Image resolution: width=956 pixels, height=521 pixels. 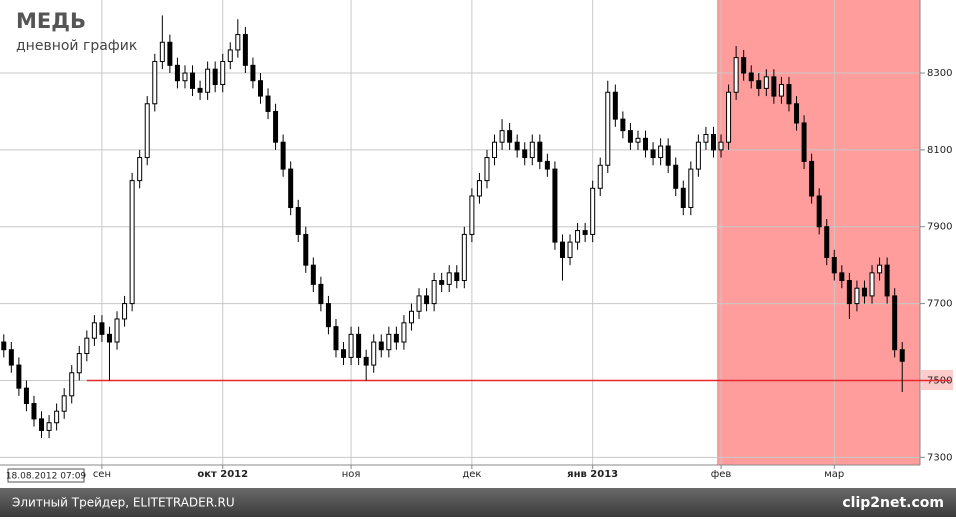 What do you see at coordinates (939, 227) in the screenshot?
I see `y-tick-label: 7900` at bounding box center [939, 227].